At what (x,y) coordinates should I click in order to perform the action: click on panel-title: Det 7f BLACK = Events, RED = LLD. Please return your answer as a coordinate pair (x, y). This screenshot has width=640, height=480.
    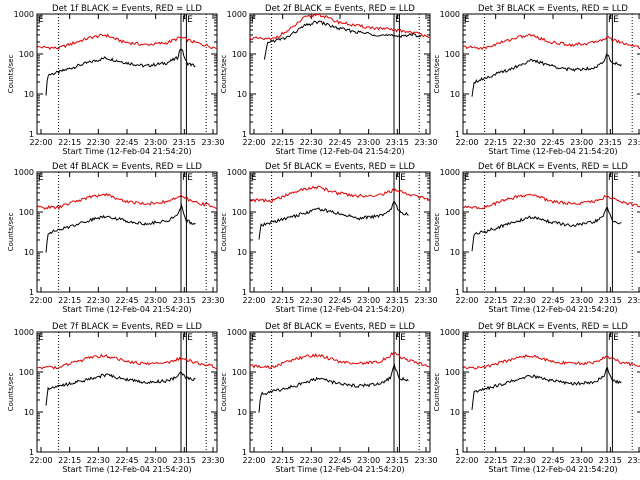
    Looking at the image, I should click on (127, 327).